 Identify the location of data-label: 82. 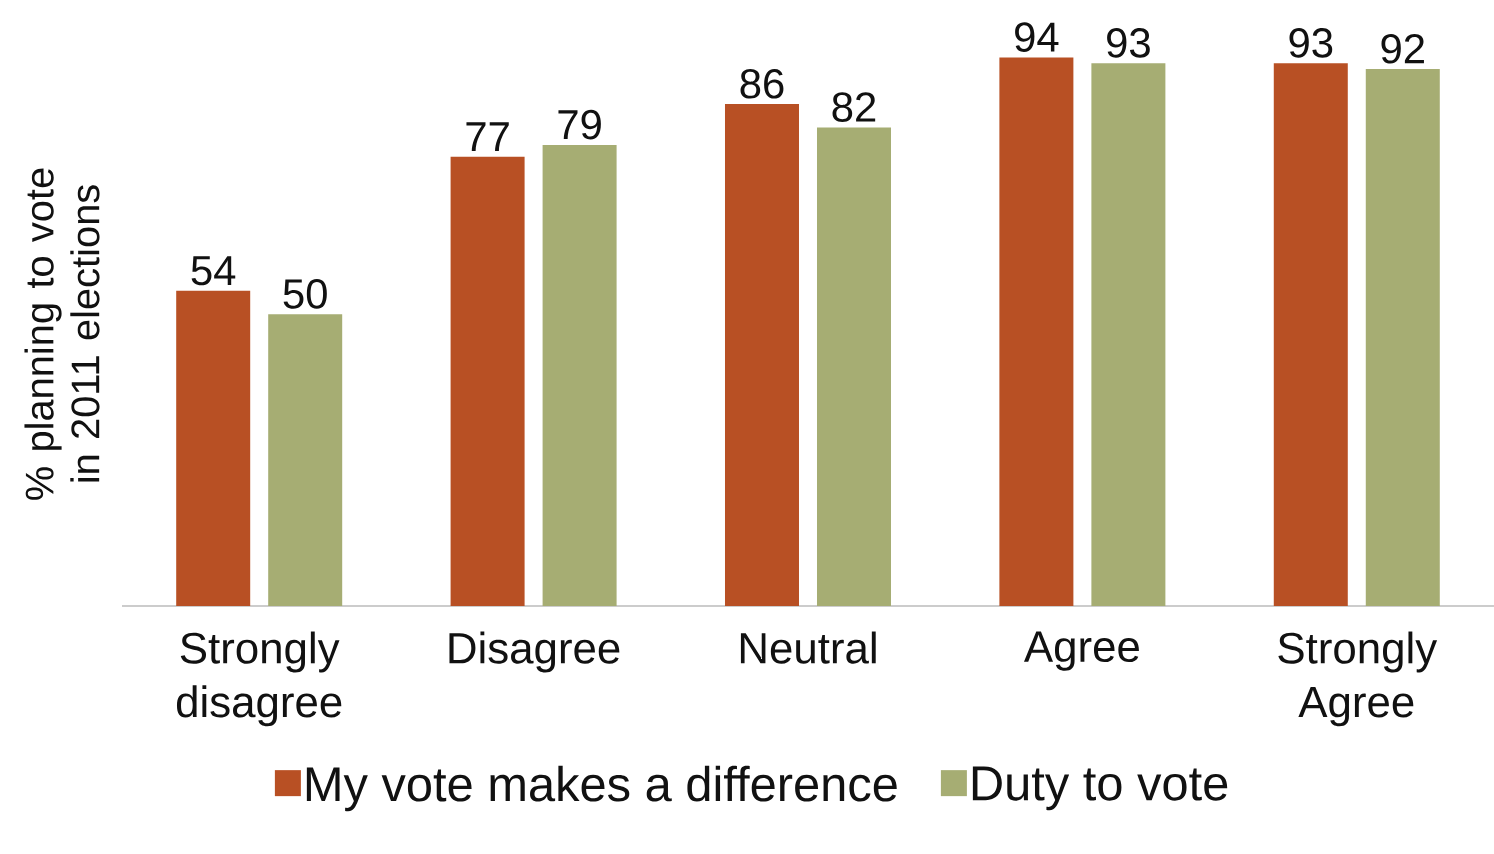
(854, 107).